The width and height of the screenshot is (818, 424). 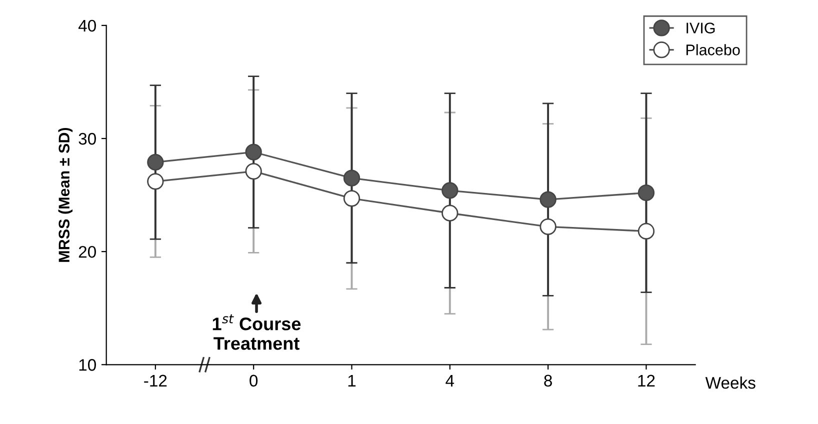 I want to click on annotation: 1$^{st}$ Course Treatment, so click(x=256, y=332).